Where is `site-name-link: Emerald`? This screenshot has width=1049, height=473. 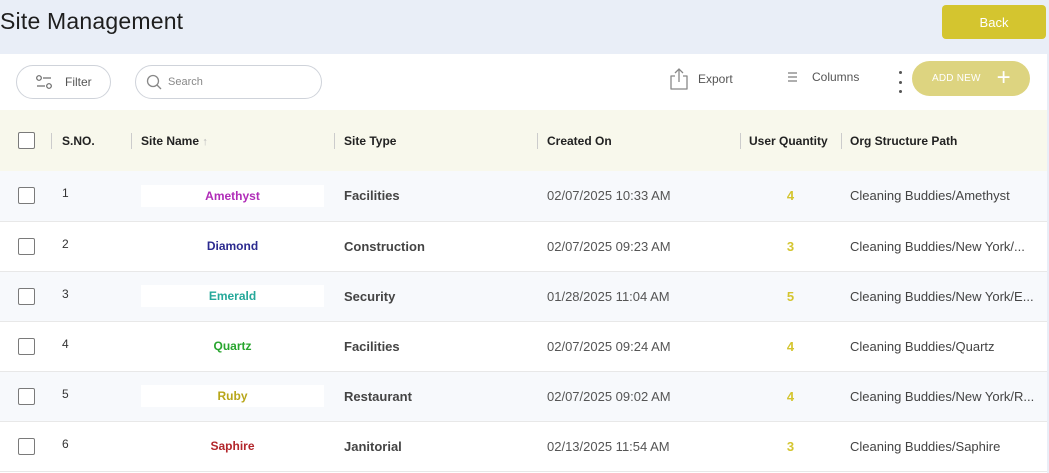
site-name-link: Emerald is located at coordinates (232, 296).